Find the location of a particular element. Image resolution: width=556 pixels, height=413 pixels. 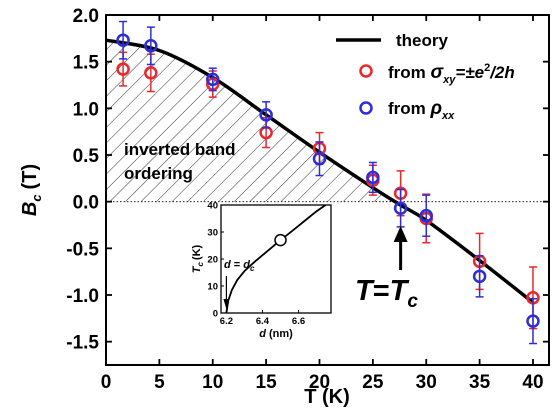

inset-y-axis-title: Tc (K) is located at coordinates (198, 258).